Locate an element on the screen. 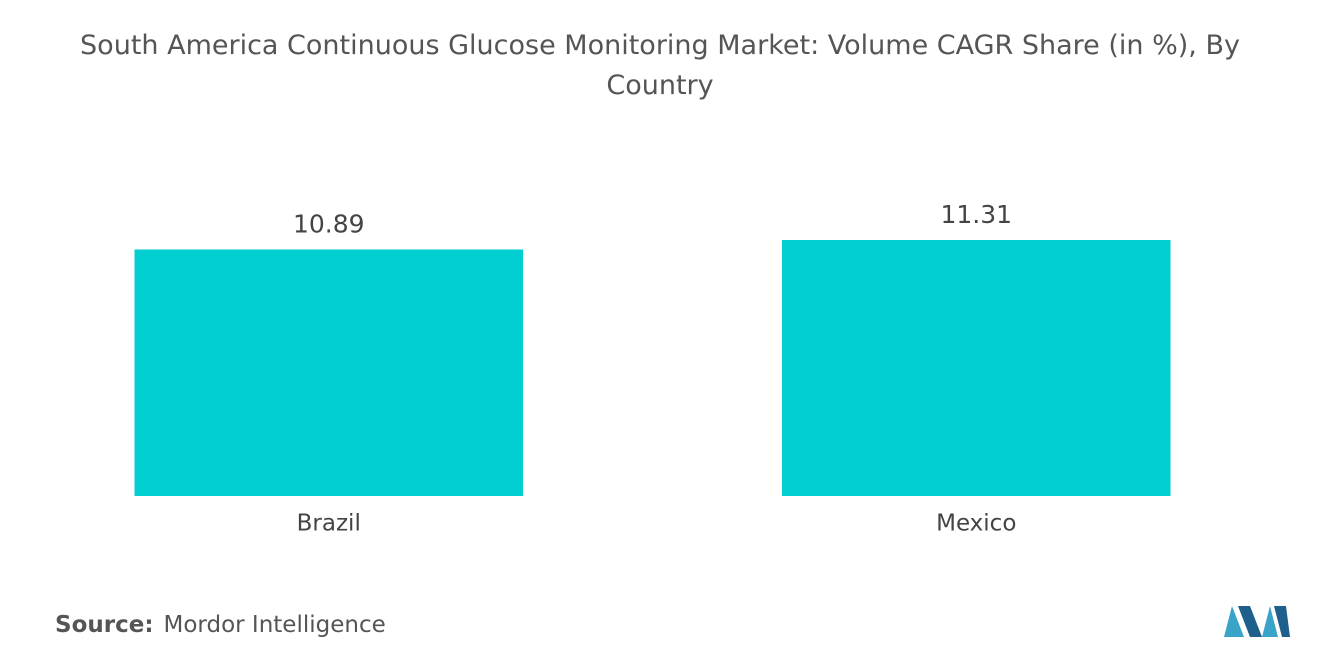 Image resolution: width=1320 pixels, height=665 pixels. value-label: 11.31 is located at coordinates (976, 214).